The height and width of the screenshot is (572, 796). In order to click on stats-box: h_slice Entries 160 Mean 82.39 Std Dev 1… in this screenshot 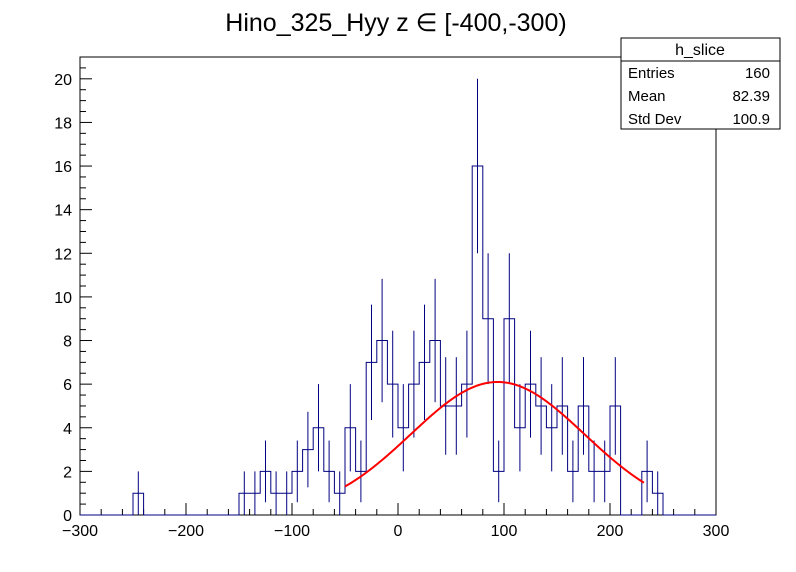, I will do `click(700, 83)`.